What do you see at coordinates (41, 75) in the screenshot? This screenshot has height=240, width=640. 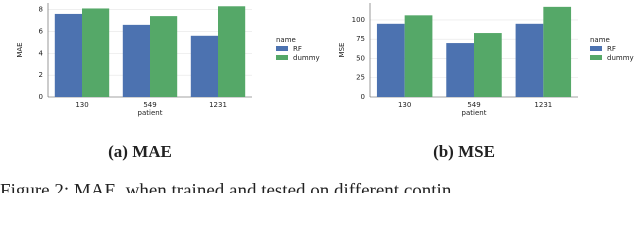 I see `y-tick-label: 2` at bounding box center [41, 75].